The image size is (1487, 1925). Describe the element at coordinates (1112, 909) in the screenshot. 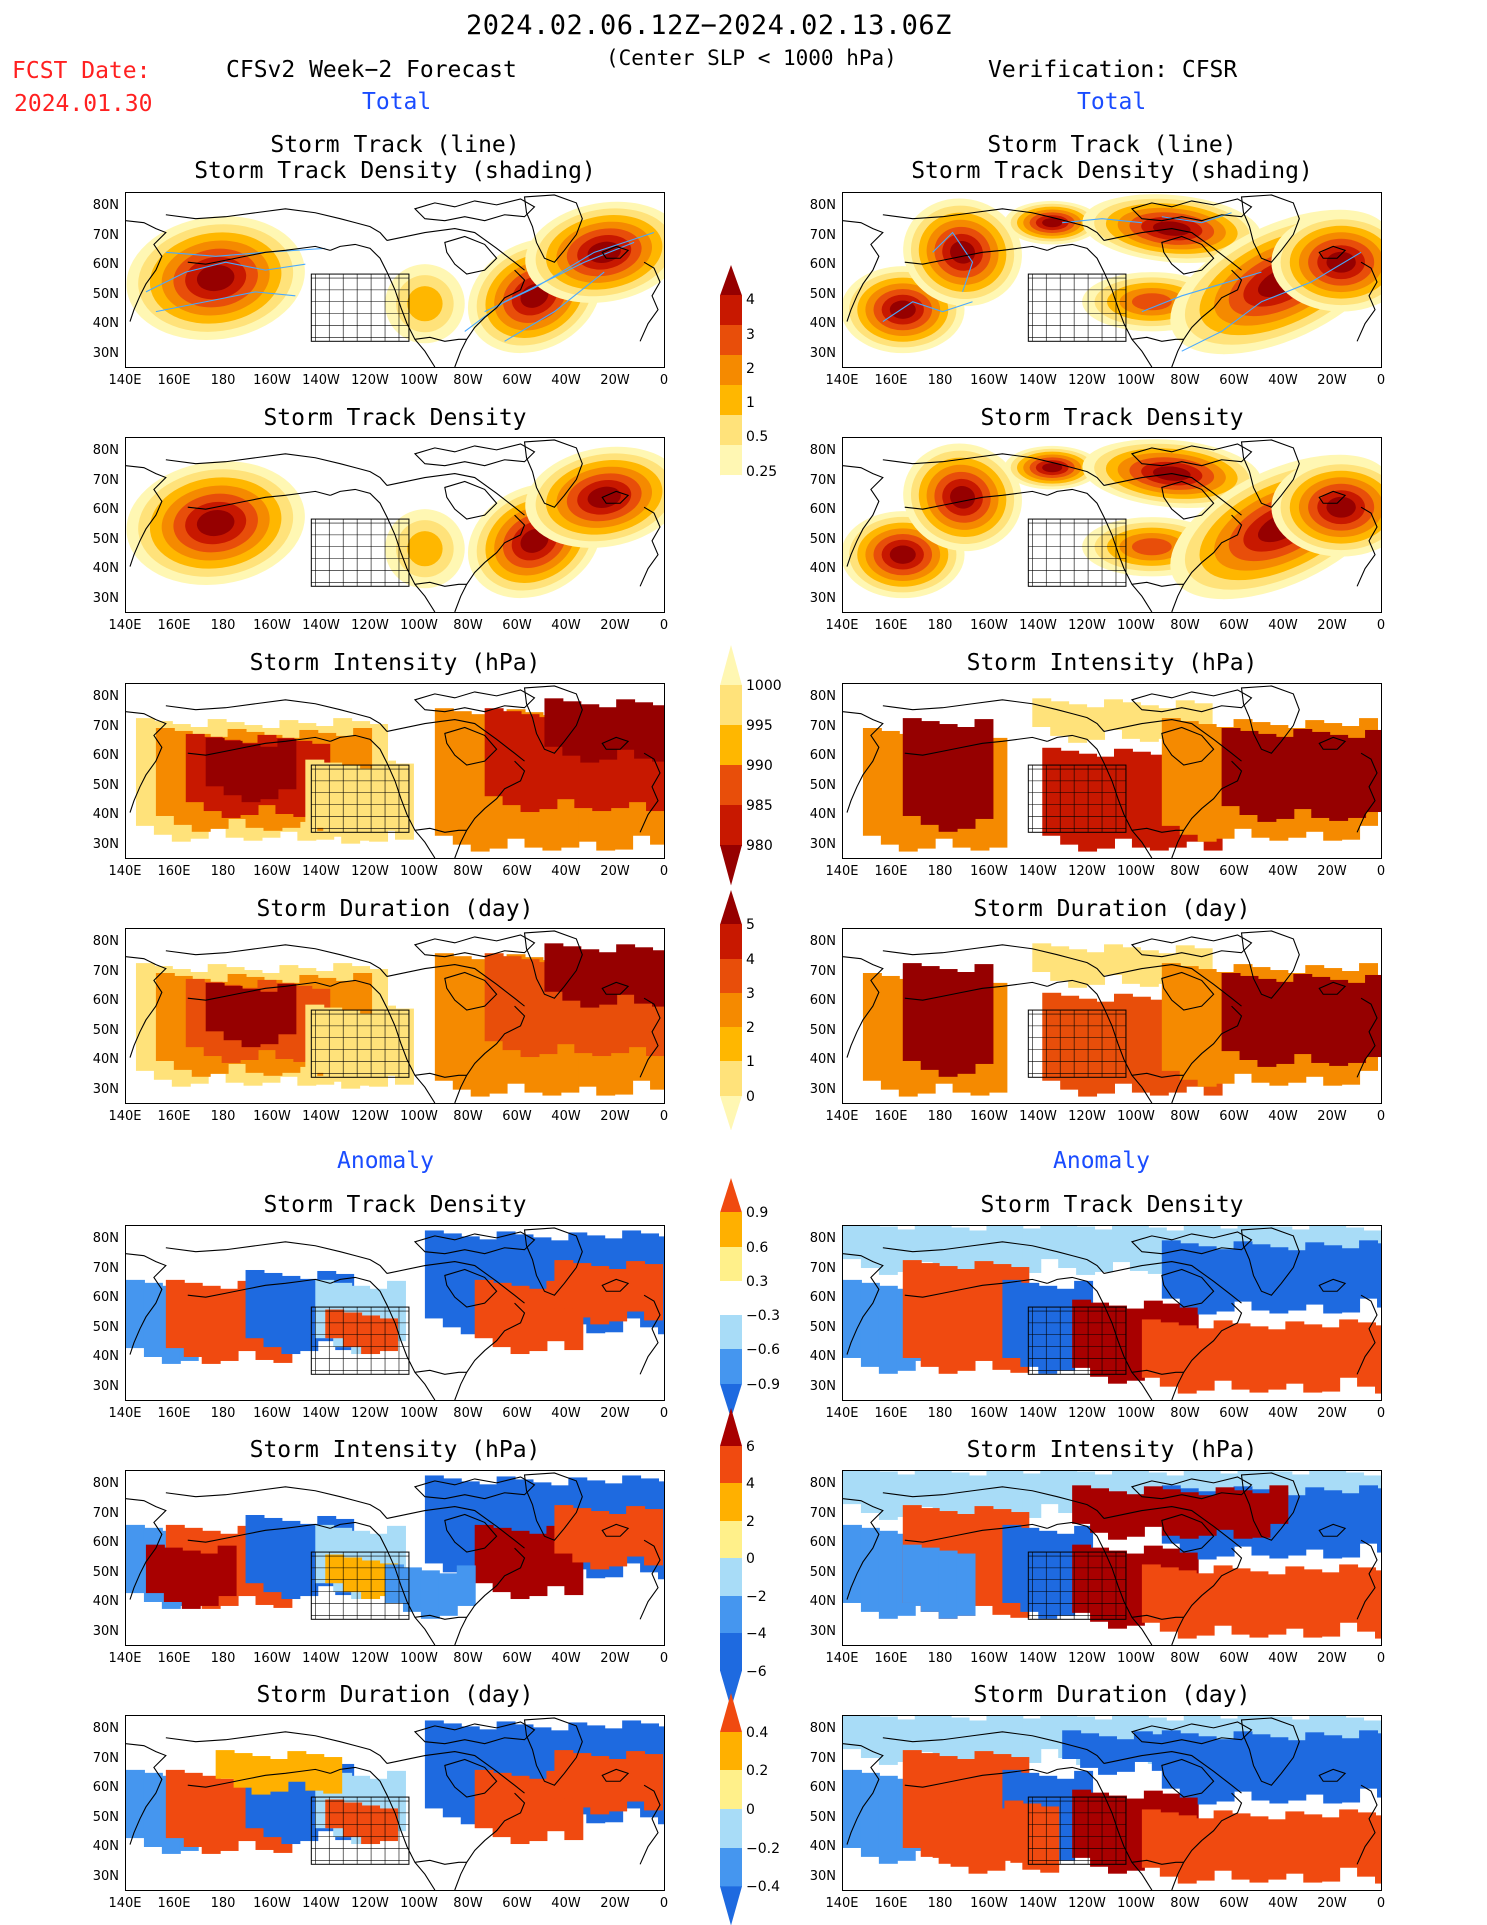

I see `panel-title-duration: Storm Duration (day)` at that location.